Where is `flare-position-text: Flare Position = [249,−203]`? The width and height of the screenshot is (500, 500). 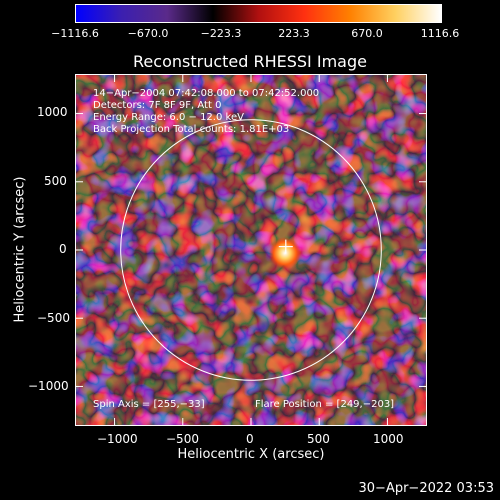 flare-position-text: Flare Position = [249,−203] is located at coordinates (325, 404).